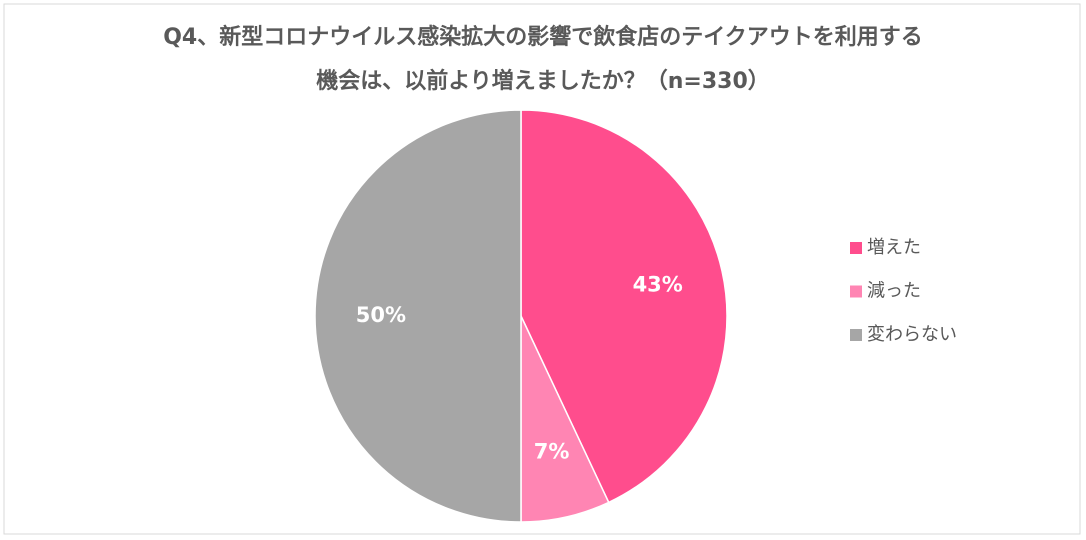  Describe the element at coordinates (543, 81) in the screenshot. I see `chart-title: 機会は、以前より増えましたか？（n=330）` at that location.